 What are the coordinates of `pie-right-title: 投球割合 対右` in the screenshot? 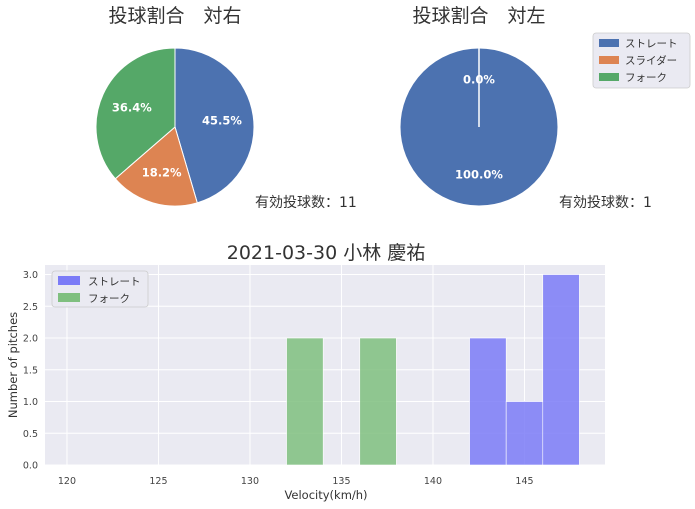 It's located at (174, 16).